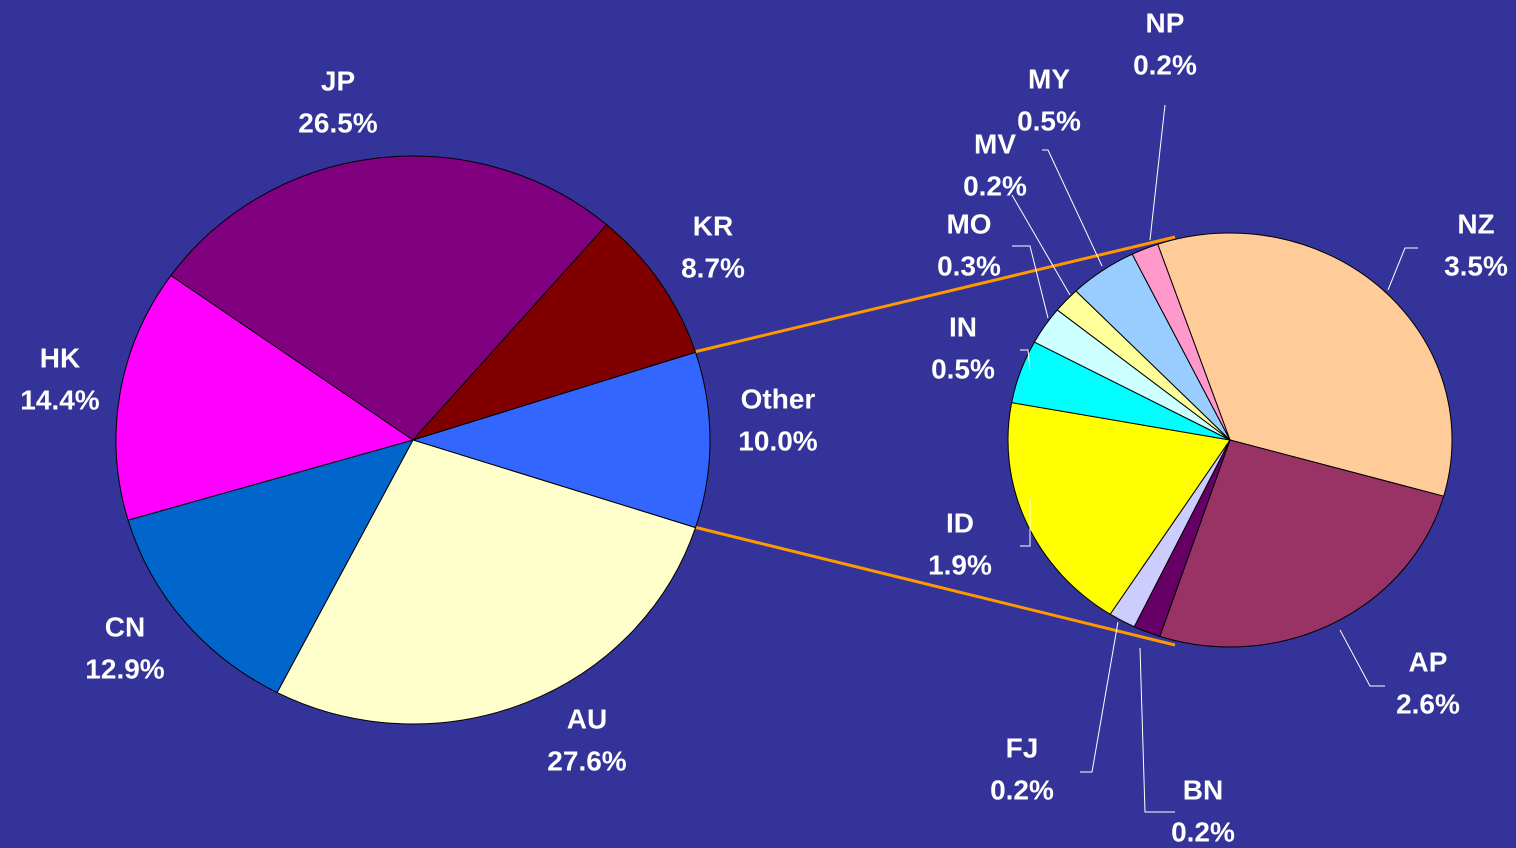 This screenshot has height=848, width=1516. What do you see at coordinates (1475, 223) in the screenshot?
I see `slice-label: NZ` at bounding box center [1475, 223].